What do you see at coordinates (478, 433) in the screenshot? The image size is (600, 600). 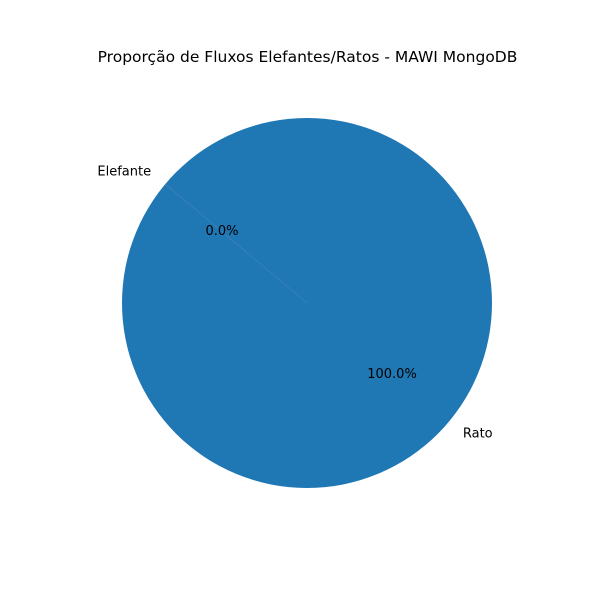 I see `slice-label-rato: Rato` at bounding box center [478, 433].